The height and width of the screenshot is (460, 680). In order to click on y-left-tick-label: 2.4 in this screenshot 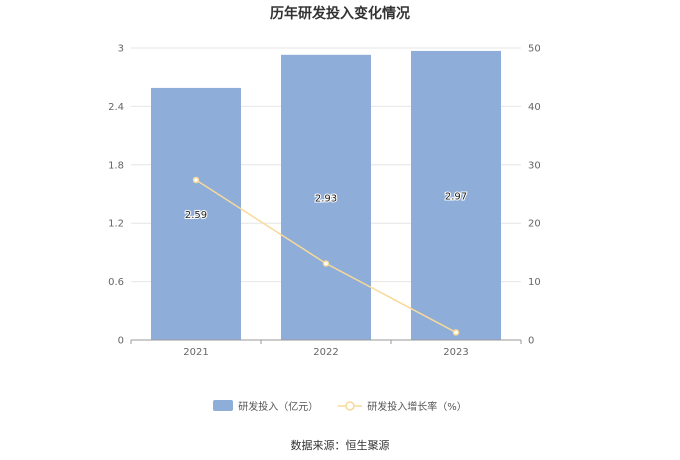, I will do `click(116, 107)`.